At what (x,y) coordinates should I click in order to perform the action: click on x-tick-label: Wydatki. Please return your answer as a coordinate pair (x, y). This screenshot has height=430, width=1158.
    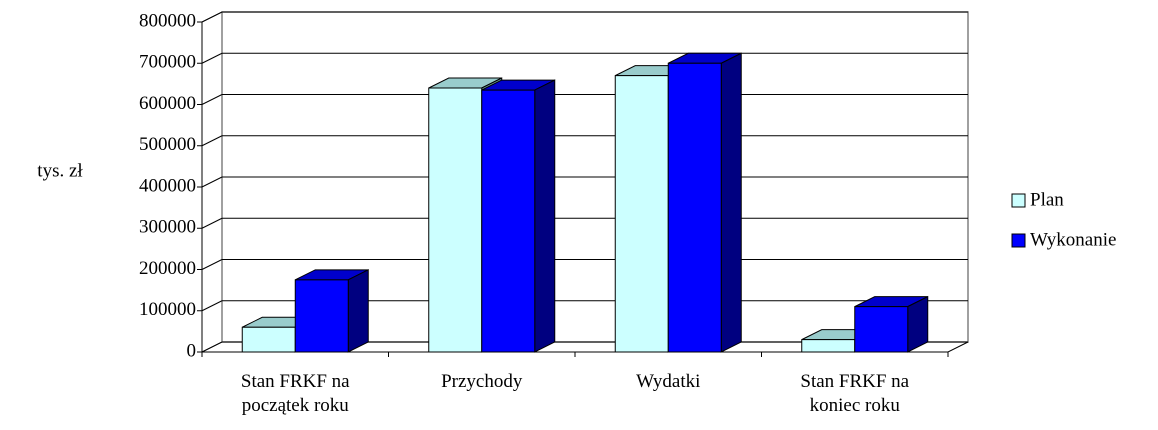
    Looking at the image, I should click on (668, 381).